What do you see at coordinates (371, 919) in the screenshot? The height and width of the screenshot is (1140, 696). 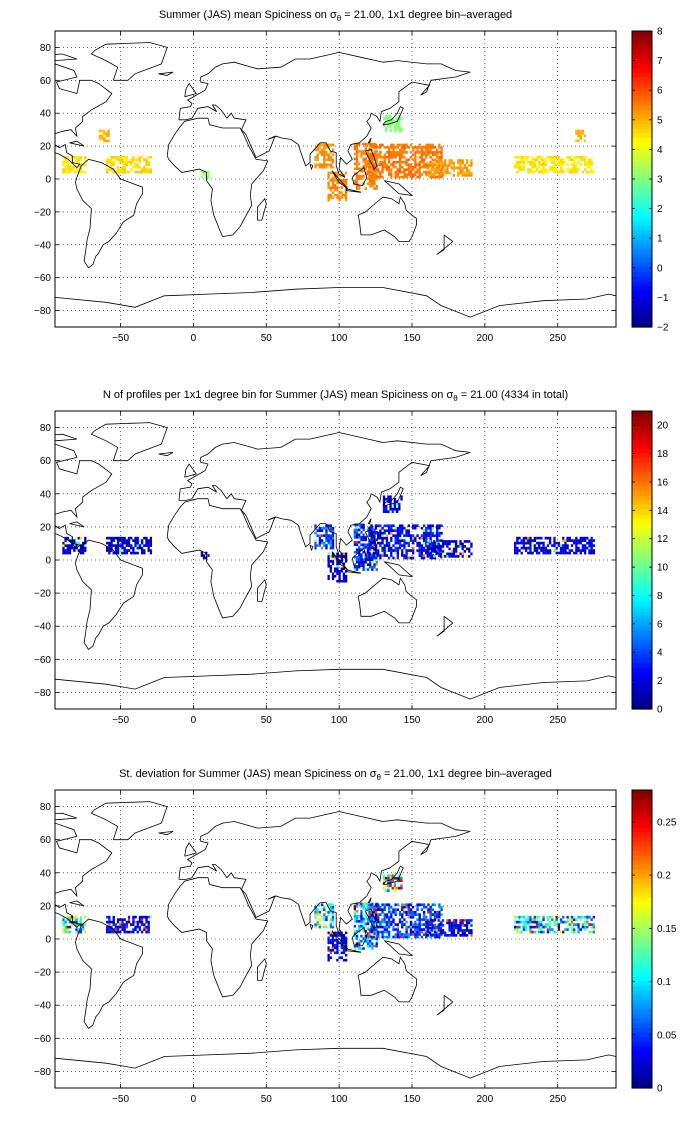 I see `coastline` at bounding box center [371, 919].